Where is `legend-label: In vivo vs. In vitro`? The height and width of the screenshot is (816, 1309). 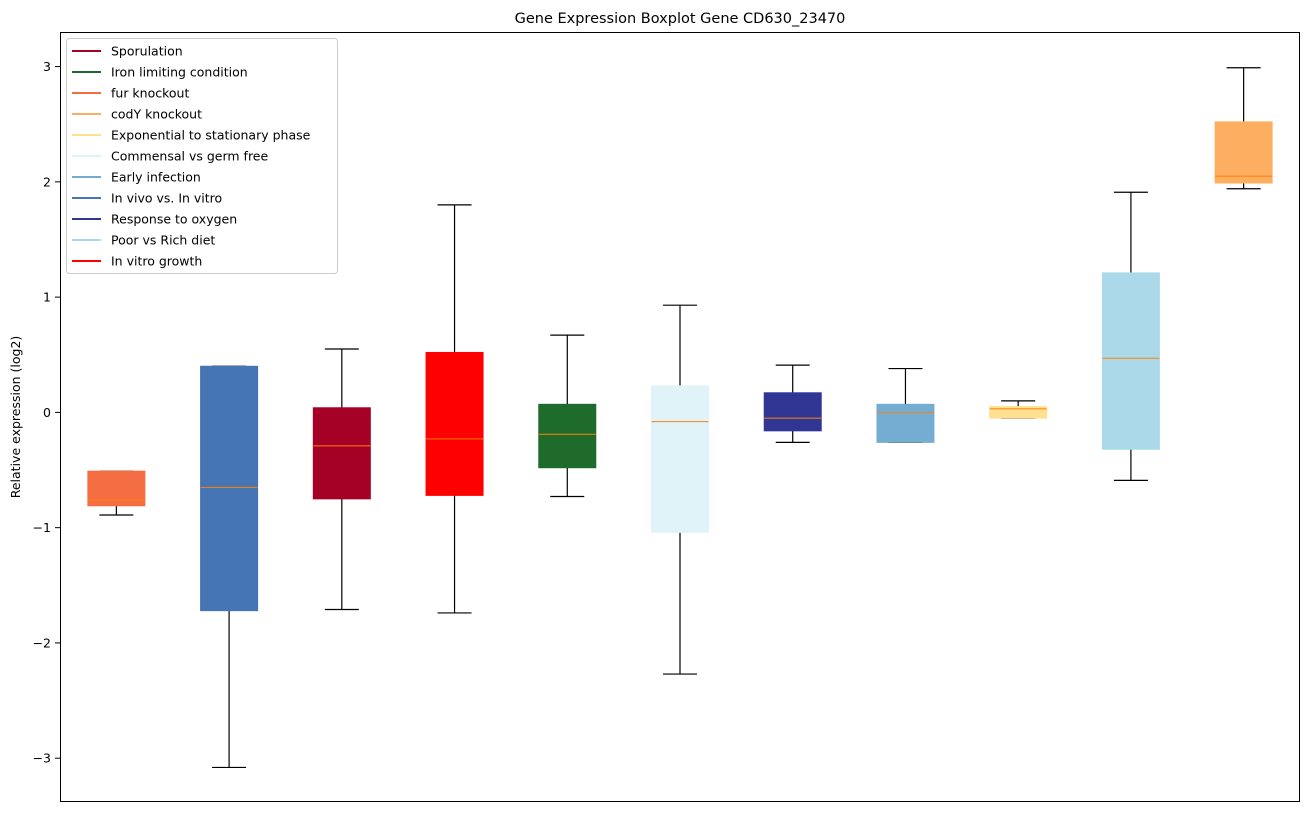
legend-label: In vivo vs. In vitro is located at coordinates (166, 198).